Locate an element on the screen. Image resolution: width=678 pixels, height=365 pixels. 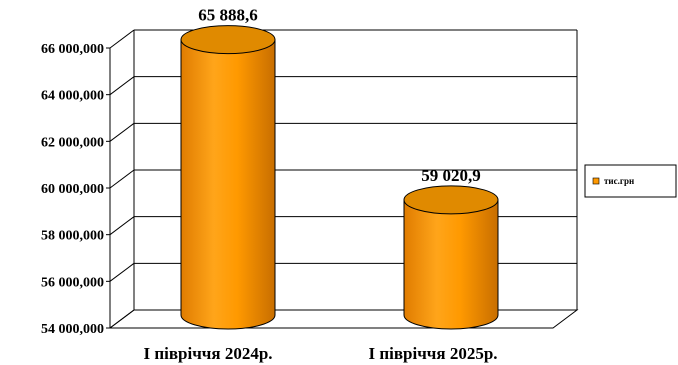
bar-cylinder: 59 020,9 is located at coordinates (451, 248).